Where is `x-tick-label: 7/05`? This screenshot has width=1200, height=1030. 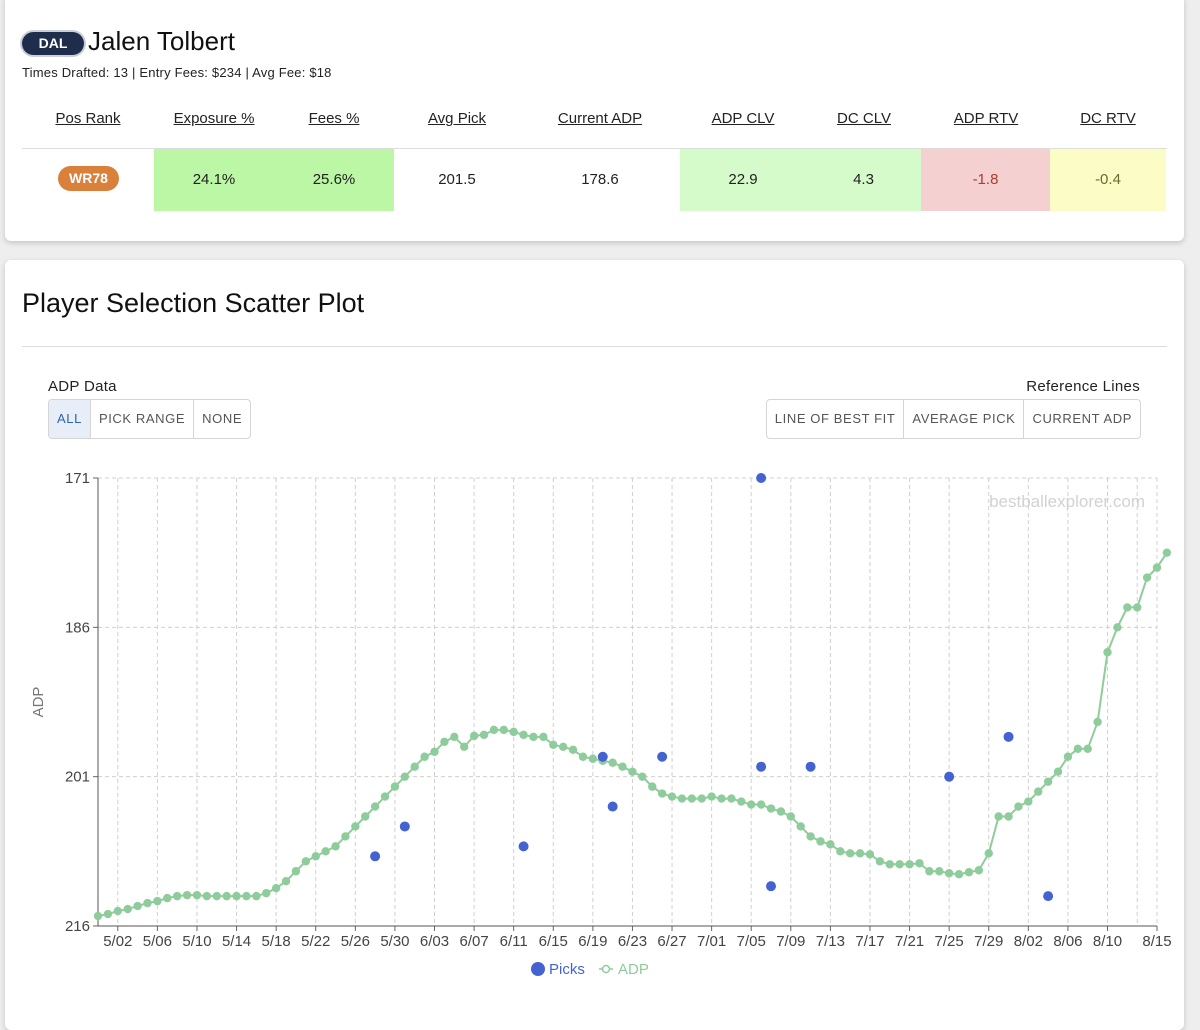 x-tick-label: 7/05 is located at coordinates (751, 941).